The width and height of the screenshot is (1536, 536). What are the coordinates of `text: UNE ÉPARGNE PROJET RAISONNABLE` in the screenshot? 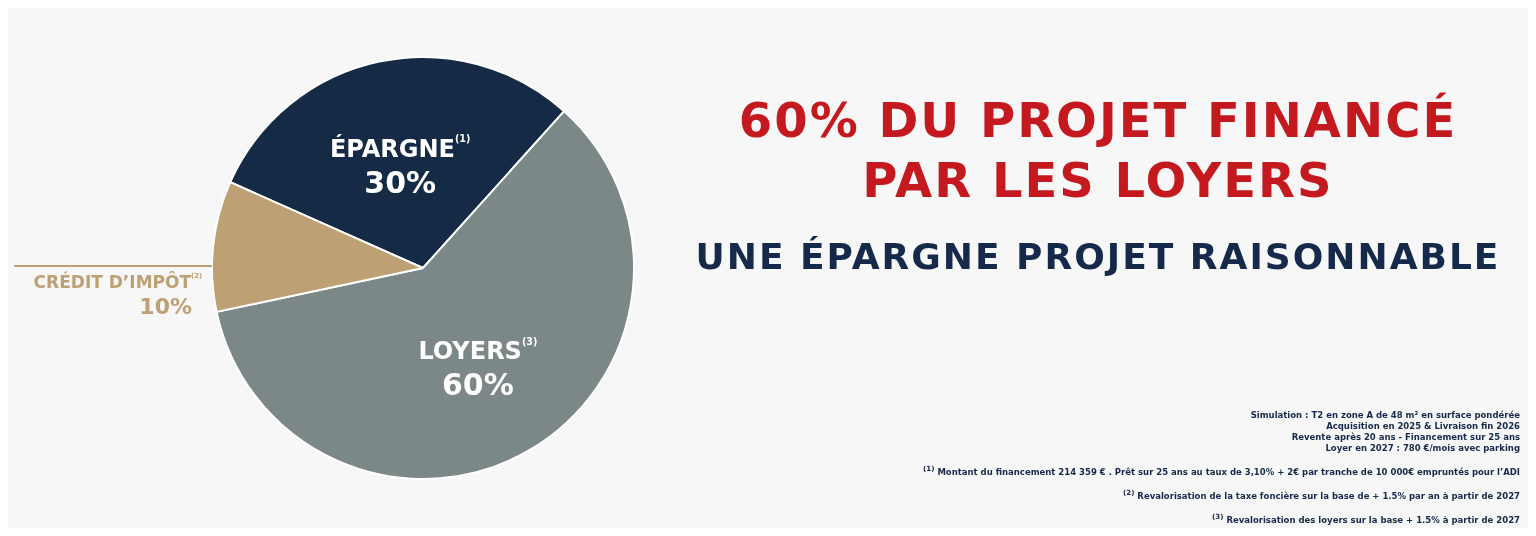 It's located at (1098, 256).